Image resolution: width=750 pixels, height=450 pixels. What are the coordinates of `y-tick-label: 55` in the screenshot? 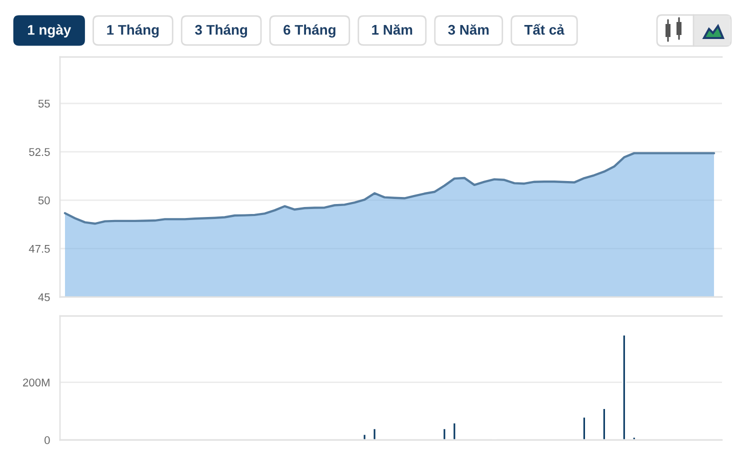 It's located at (44, 104).